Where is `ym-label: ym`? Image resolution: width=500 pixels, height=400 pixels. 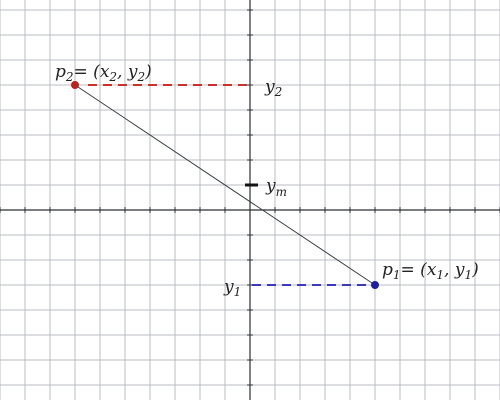 ym-label: ym is located at coordinates (276, 187).